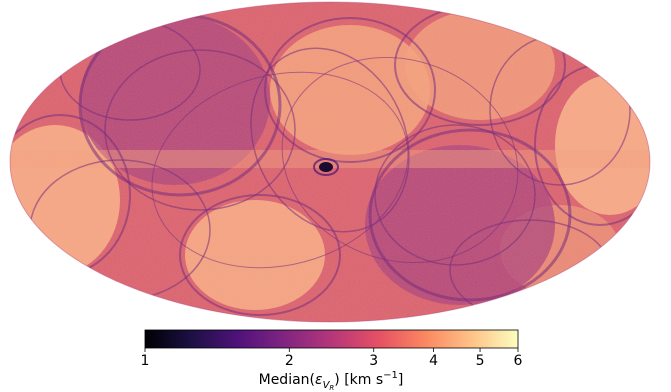 This screenshot has height=392, width=671. Describe the element at coordinates (373, 361) in the screenshot. I see `colorbar-tick-label-3: 3` at that location.